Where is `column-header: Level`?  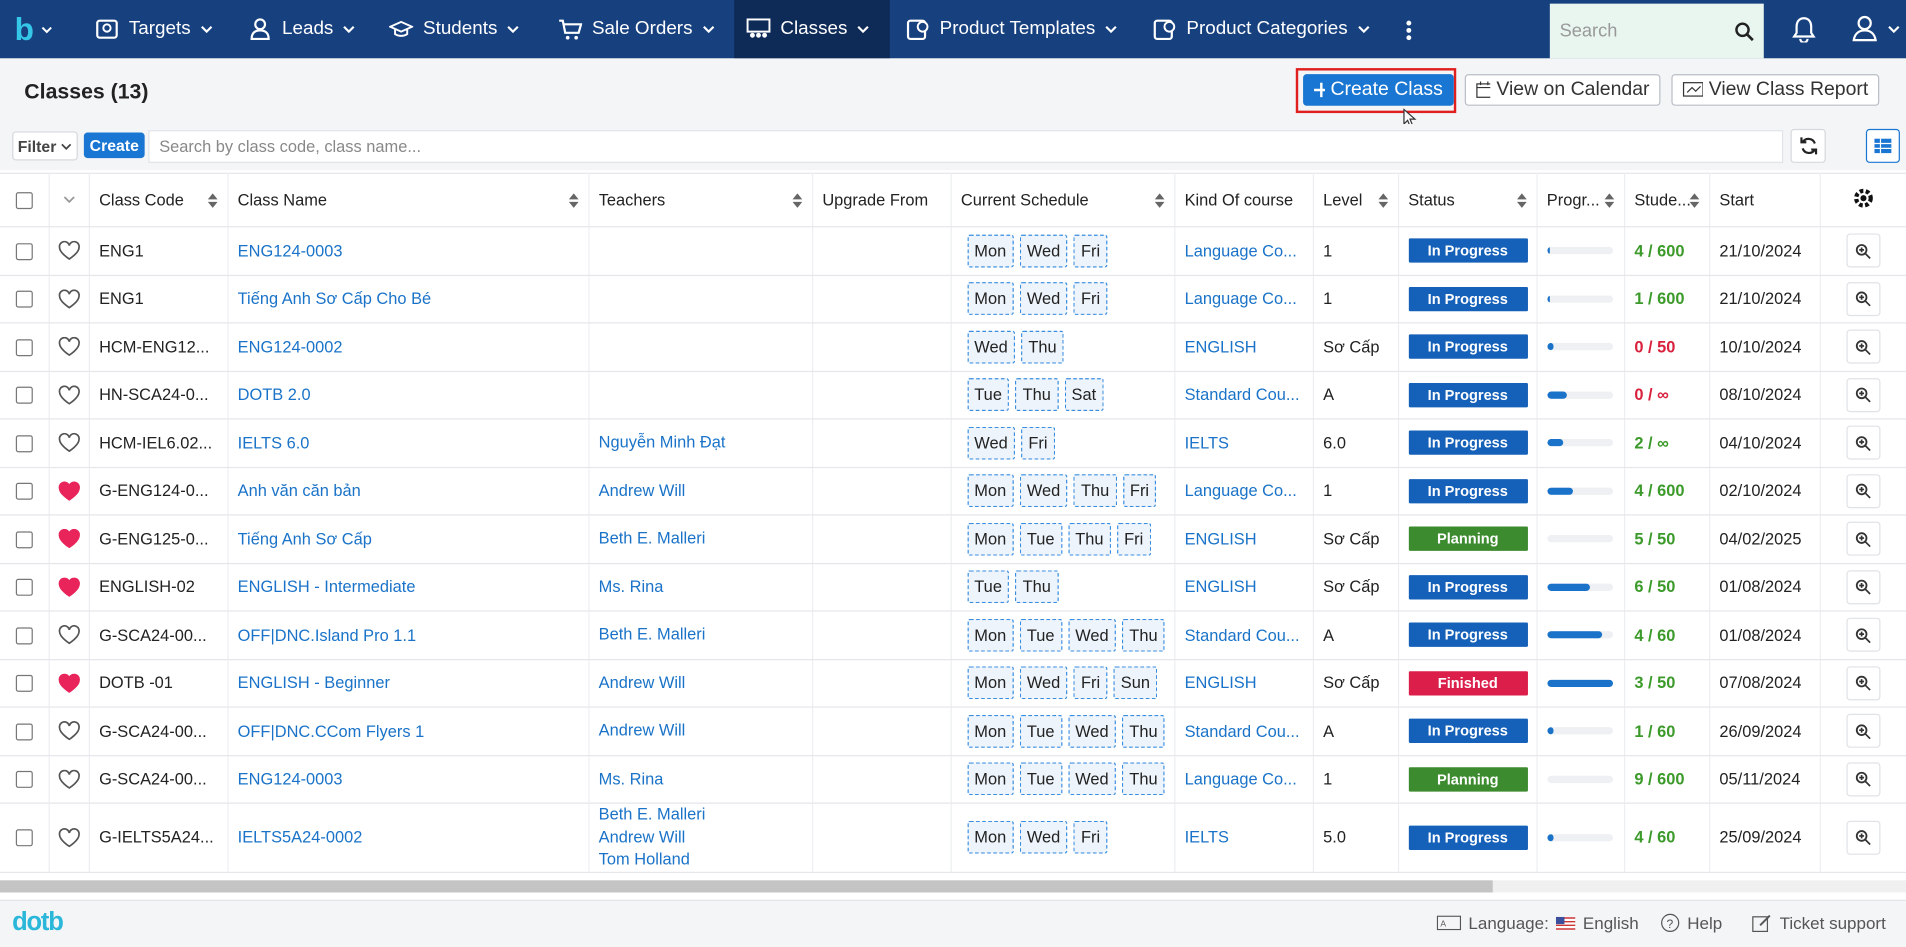 column-header: Level is located at coordinates (1355, 200).